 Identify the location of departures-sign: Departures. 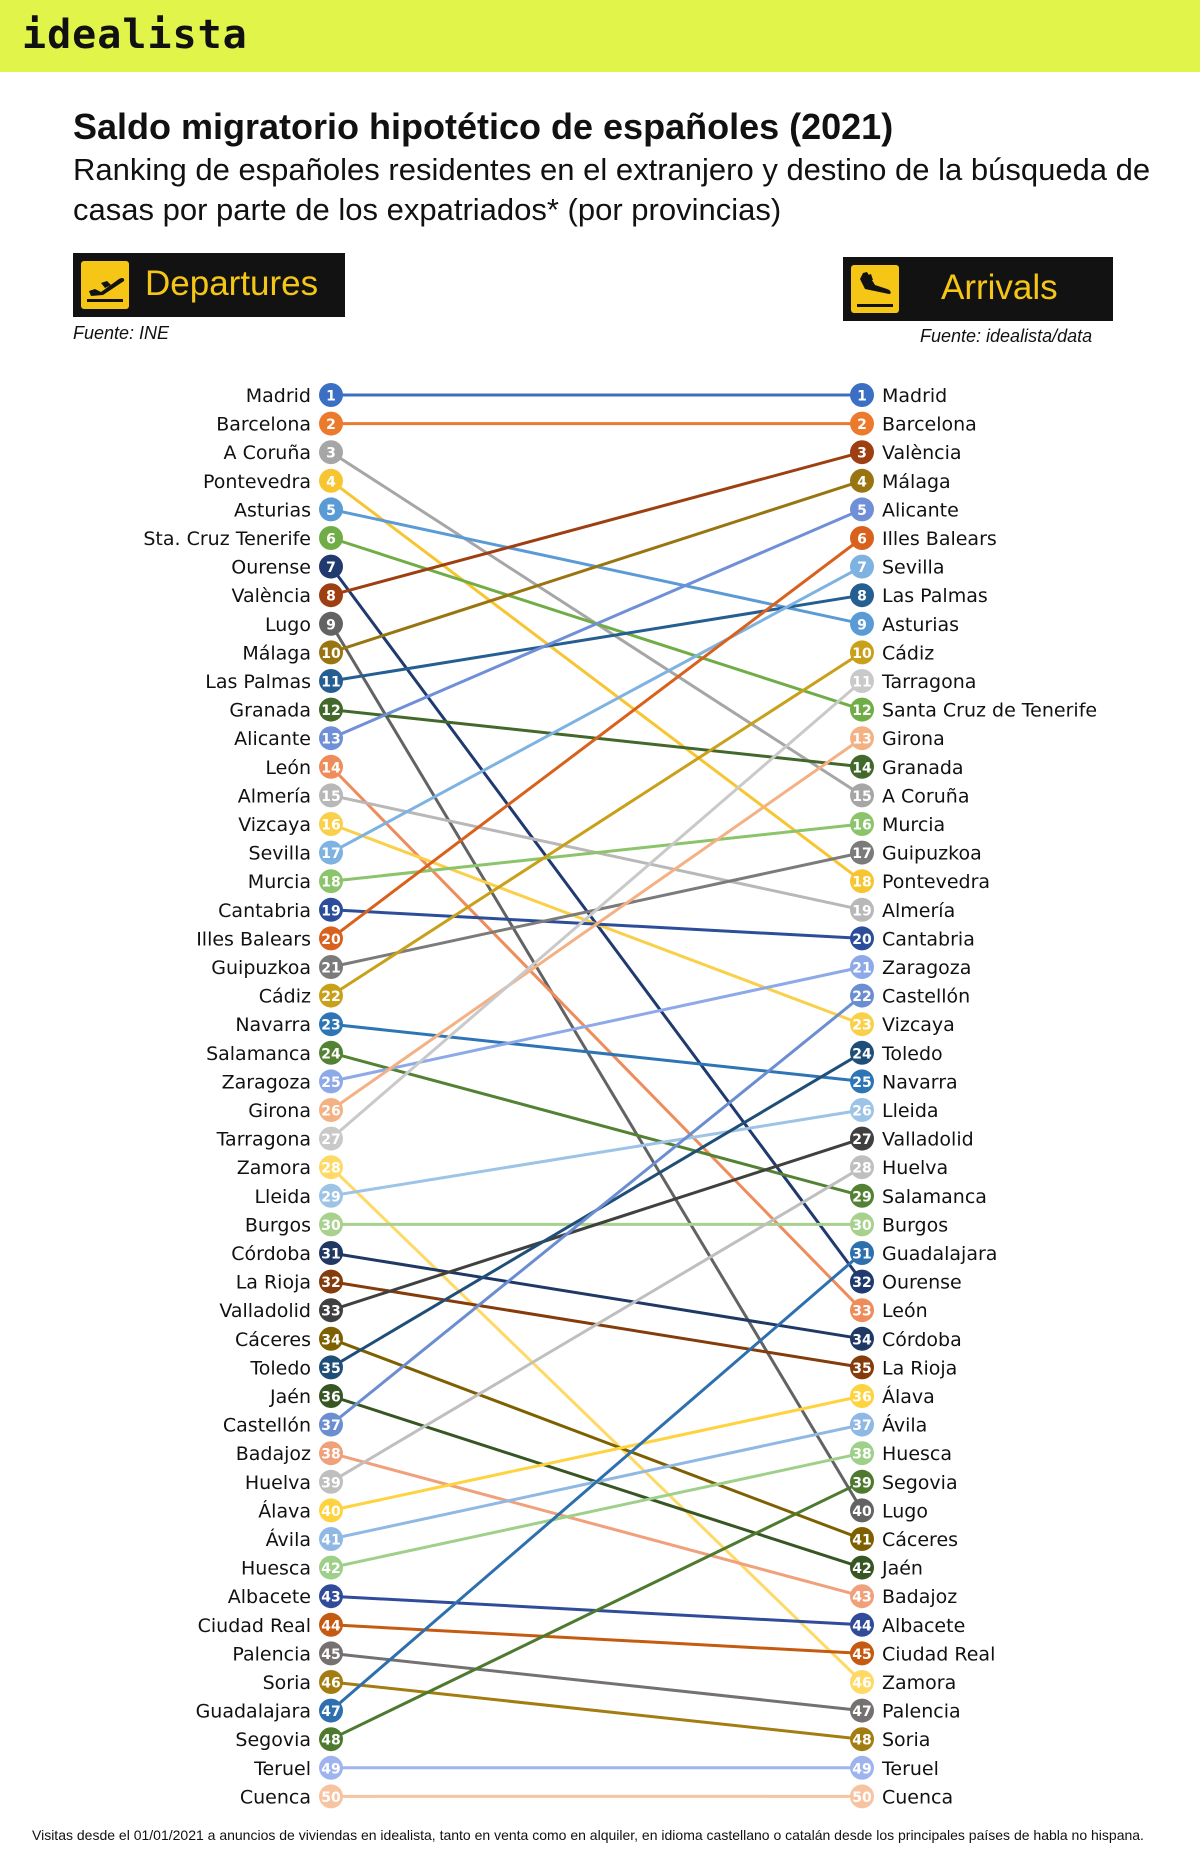
(209, 285).